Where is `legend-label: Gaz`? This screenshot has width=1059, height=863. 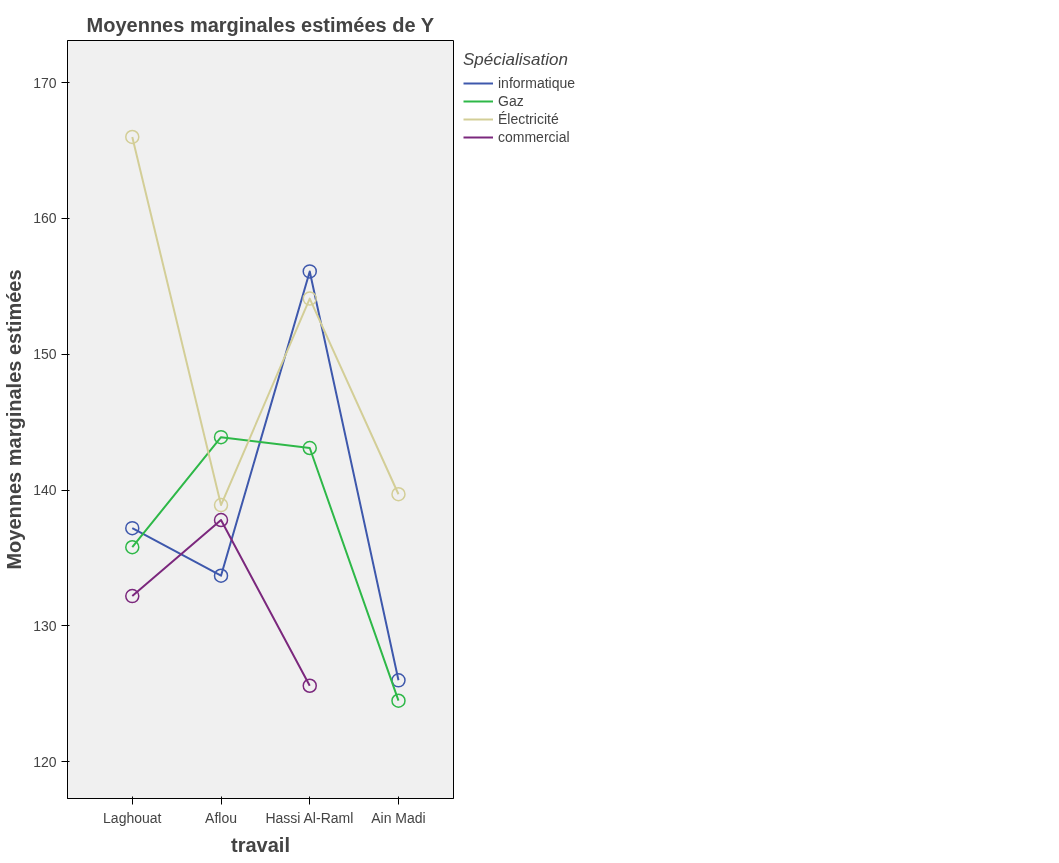 legend-label: Gaz is located at coordinates (511, 101).